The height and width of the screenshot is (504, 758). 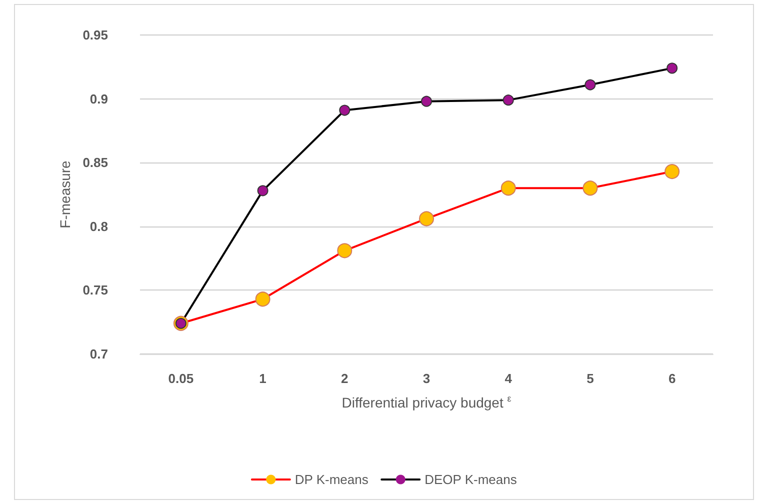 What do you see at coordinates (95, 35) in the screenshot?
I see `y-tick-label: 0.95` at bounding box center [95, 35].